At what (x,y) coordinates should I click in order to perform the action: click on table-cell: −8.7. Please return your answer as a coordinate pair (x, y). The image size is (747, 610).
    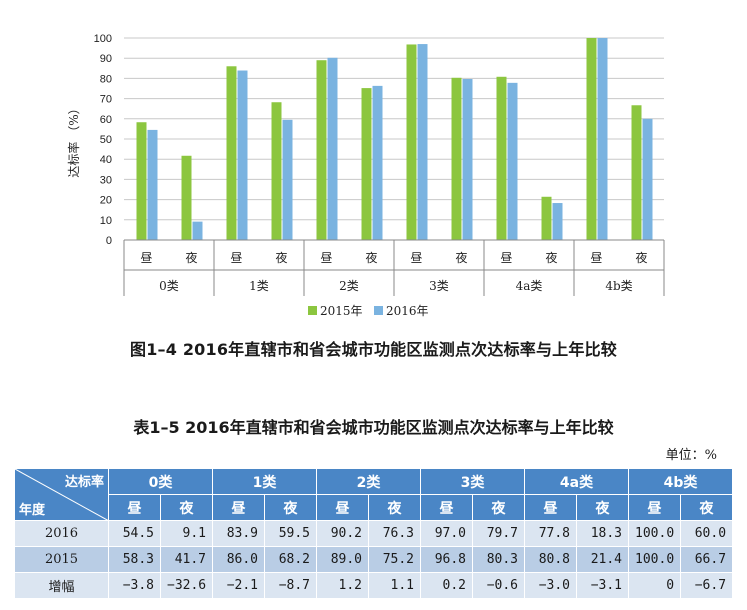
    Looking at the image, I should click on (290, 585).